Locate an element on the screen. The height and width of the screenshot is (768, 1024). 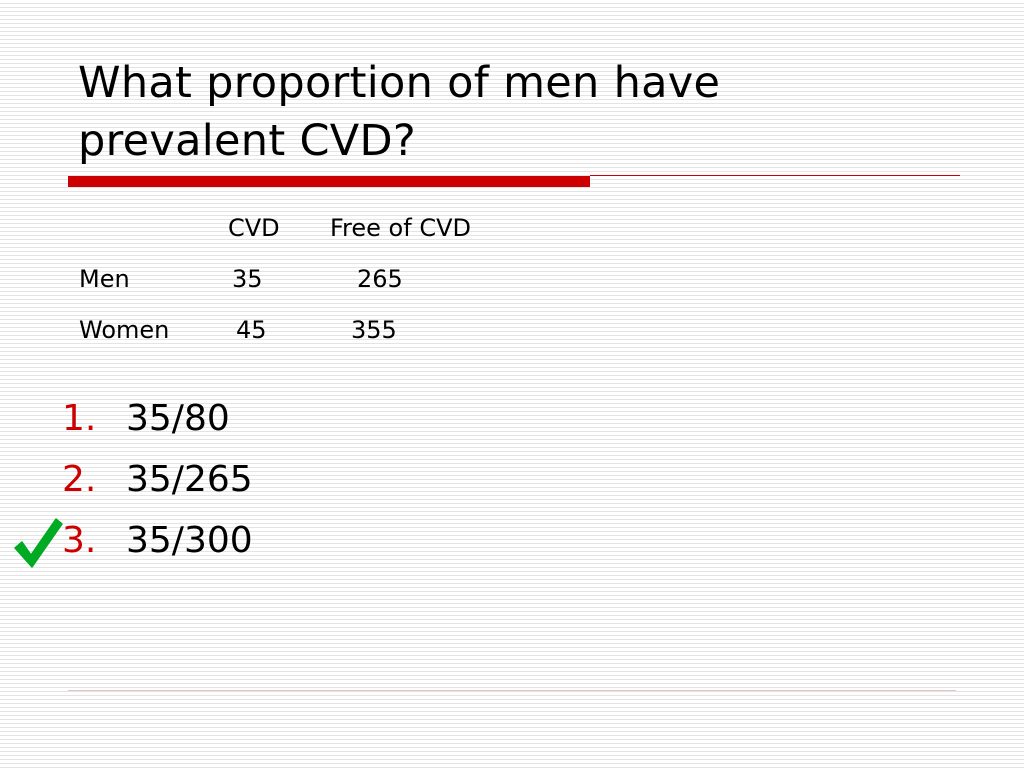
title-underline-thick is located at coordinates (329, 181).